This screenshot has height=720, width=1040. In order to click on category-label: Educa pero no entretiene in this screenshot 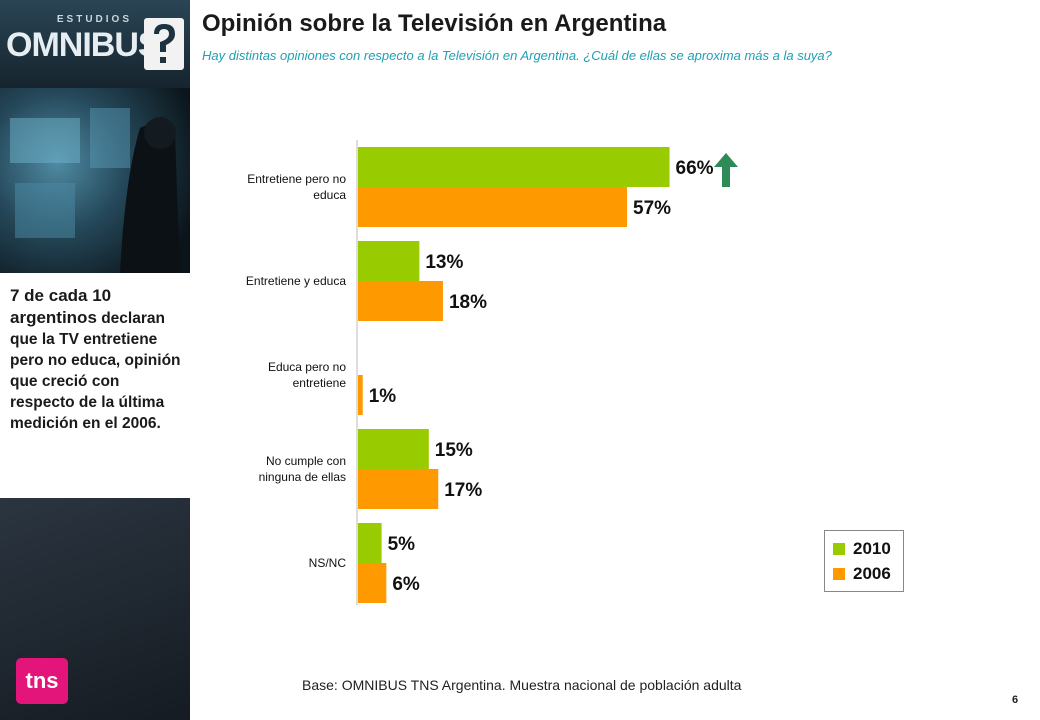, I will do `click(307, 375)`.